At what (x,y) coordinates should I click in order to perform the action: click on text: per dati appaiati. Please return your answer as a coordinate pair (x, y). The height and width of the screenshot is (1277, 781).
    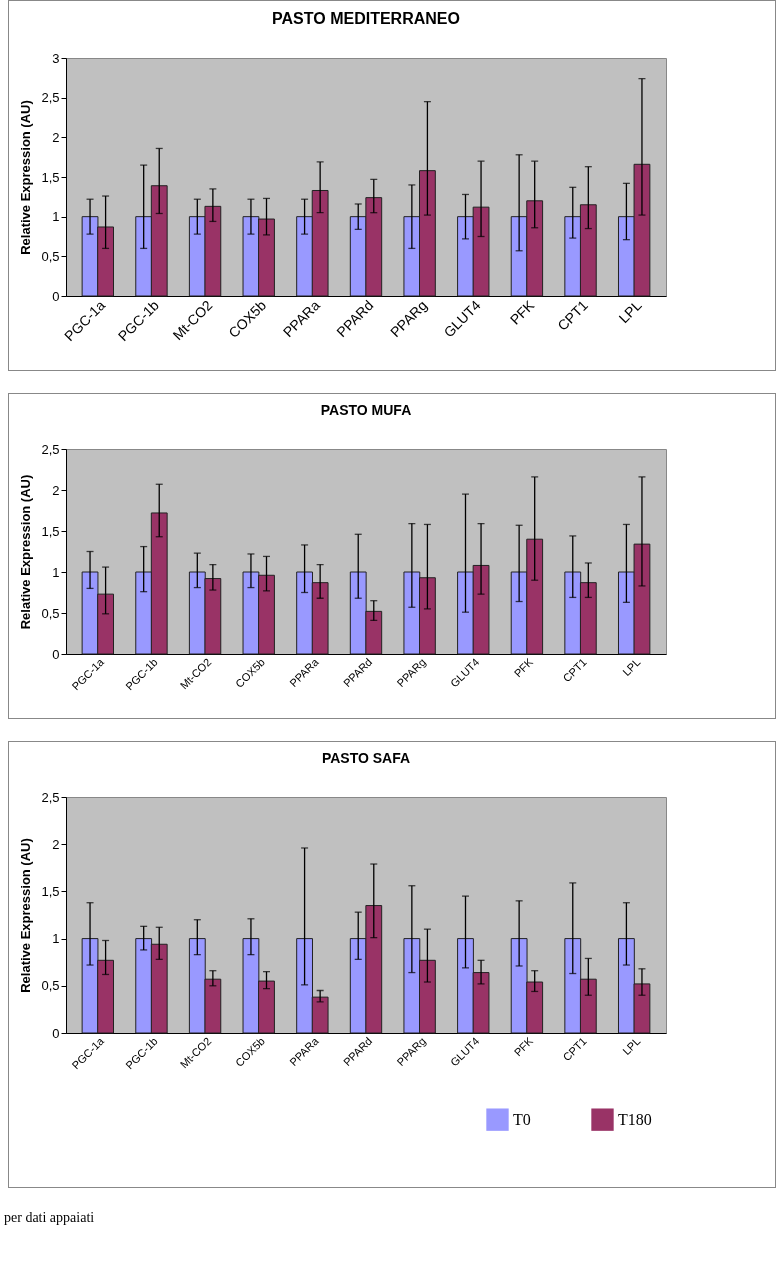
    Looking at the image, I should click on (50, 1218).